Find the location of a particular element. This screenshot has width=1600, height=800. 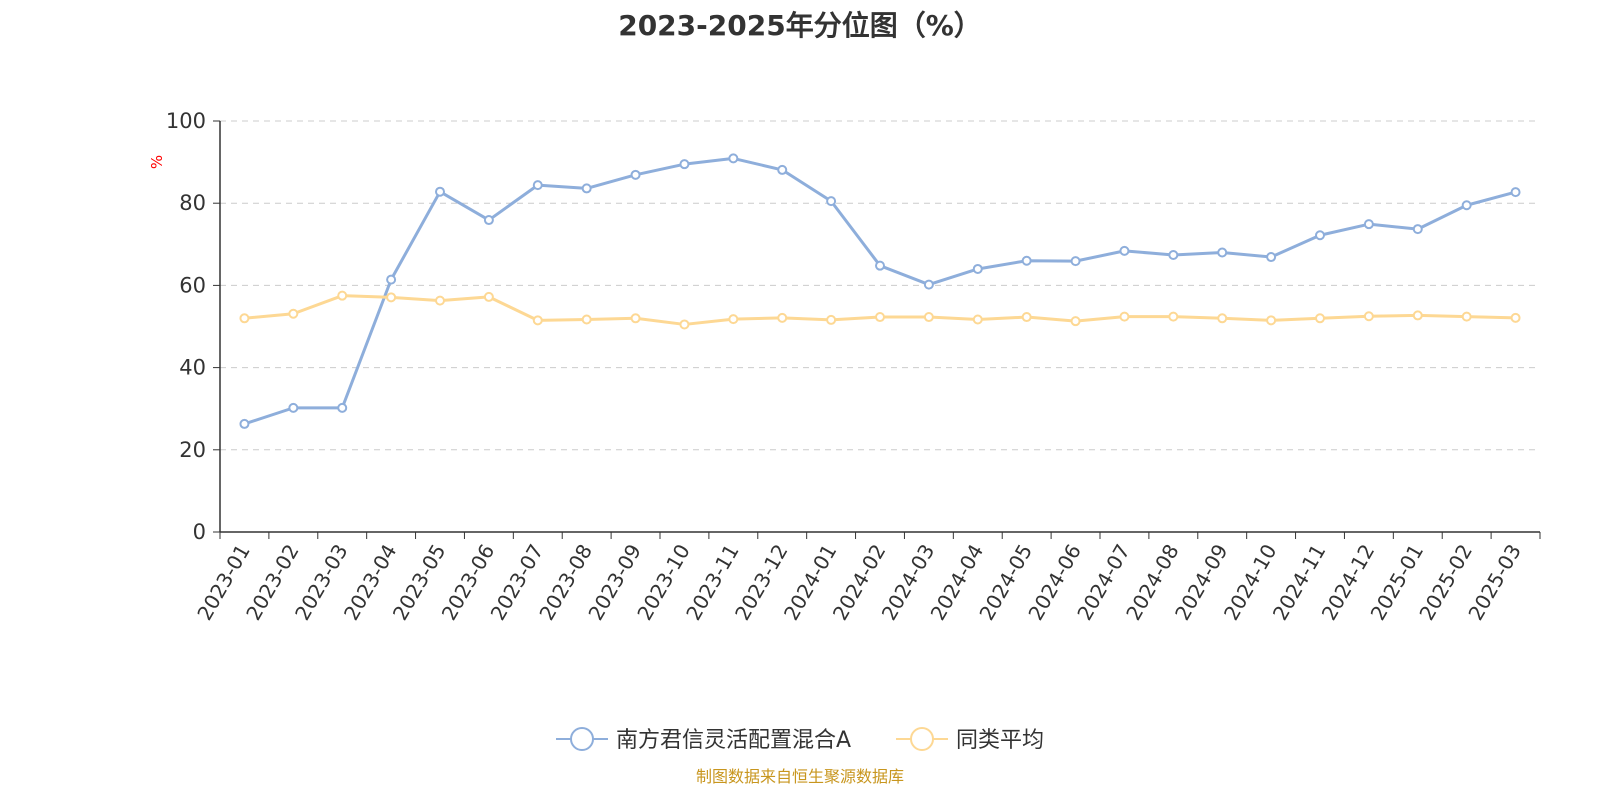

source-note: 制图数据来自恒生聚源数据库 is located at coordinates (799, 776).